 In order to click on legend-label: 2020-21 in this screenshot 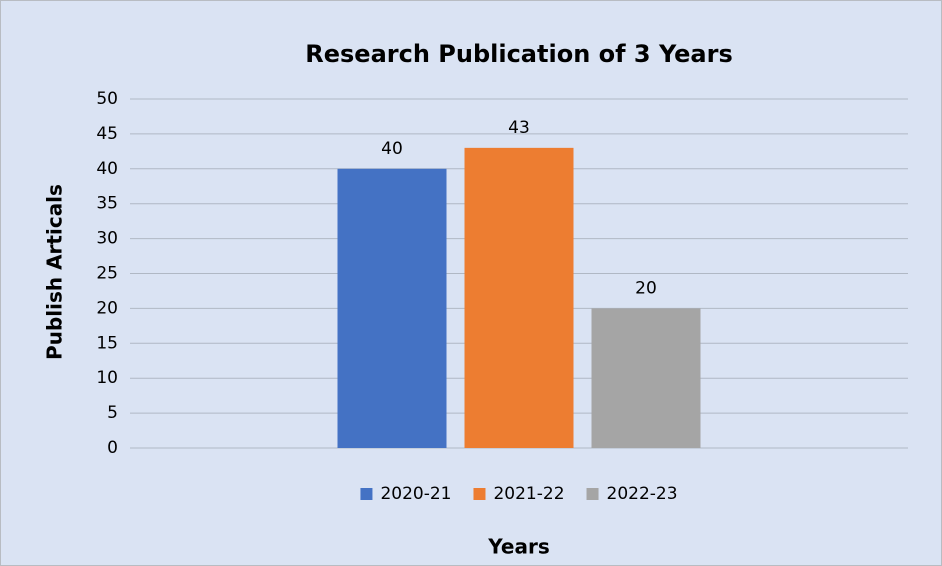, I will do `click(415, 494)`.